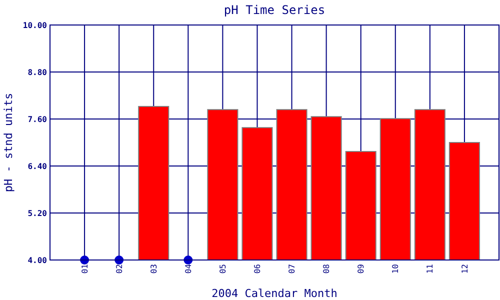  What do you see at coordinates (361, 269) in the screenshot?
I see `x-tick-label: 09` at bounding box center [361, 269].